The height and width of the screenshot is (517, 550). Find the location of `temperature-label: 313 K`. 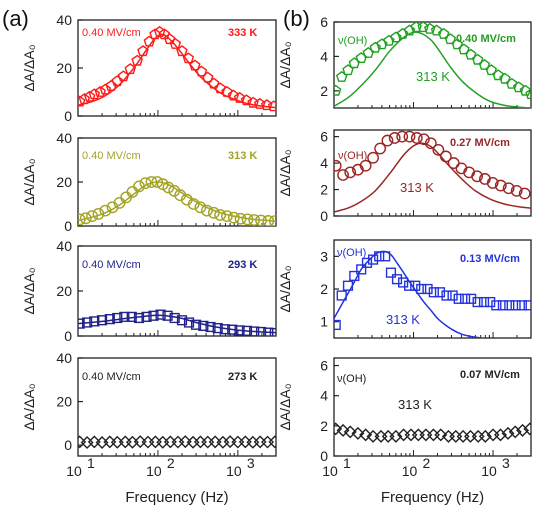

temperature-label: 313 K is located at coordinates (242, 156).